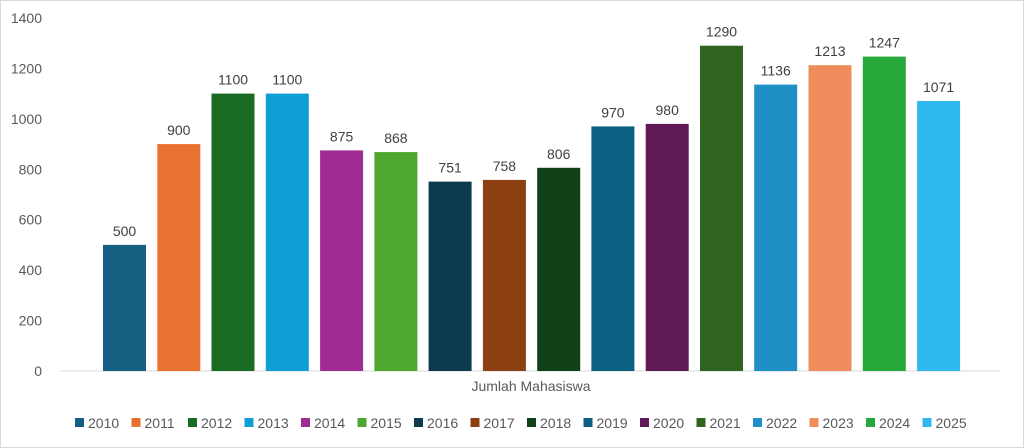 The height and width of the screenshot is (448, 1024). I want to click on legend-item-2010: 2010, so click(97, 423).